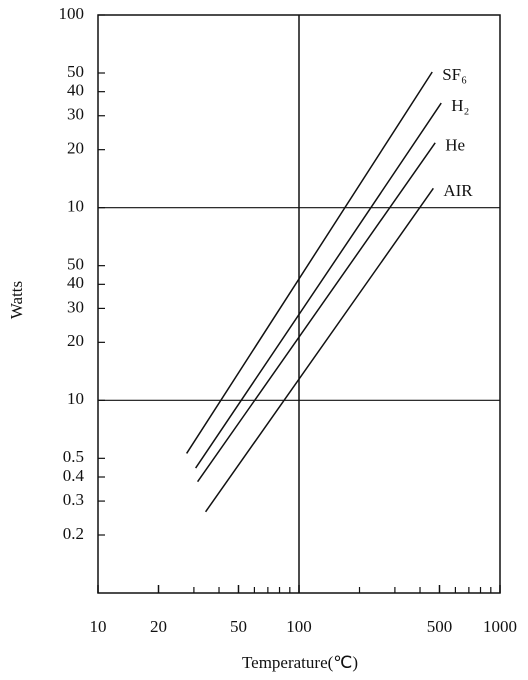 The height and width of the screenshot is (680, 528). What do you see at coordinates (73, 456) in the screenshot?
I see `y-tick-label: 0.5` at bounding box center [73, 456].